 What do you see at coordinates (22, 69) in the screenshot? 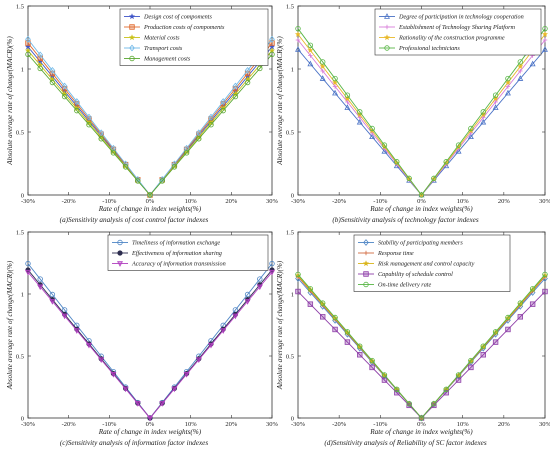
I see `y-tick-label: 1` at bounding box center [22, 69].